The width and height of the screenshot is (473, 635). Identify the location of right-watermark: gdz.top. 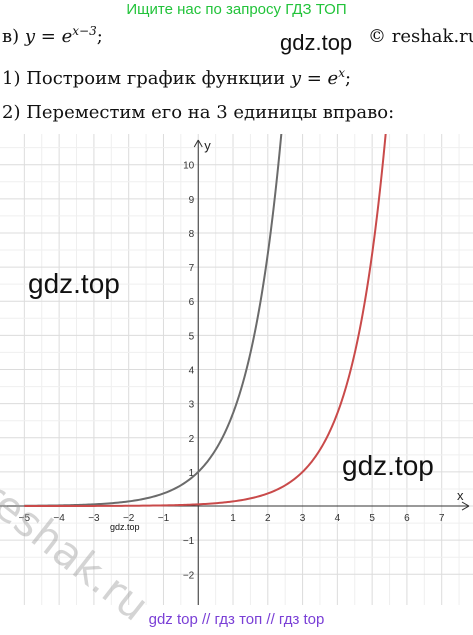
(388, 465).